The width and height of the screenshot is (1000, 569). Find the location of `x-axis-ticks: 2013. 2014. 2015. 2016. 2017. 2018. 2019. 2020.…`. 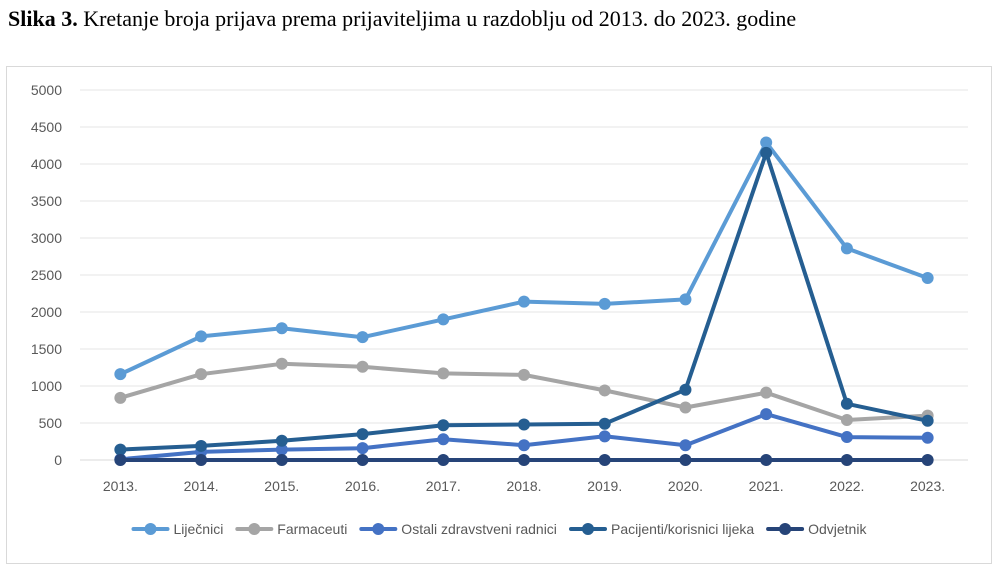

x-axis-ticks: 2013. 2014. 2015. 2016. 2017. 2018. 2019. 2020.… is located at coordinates (524, 486).